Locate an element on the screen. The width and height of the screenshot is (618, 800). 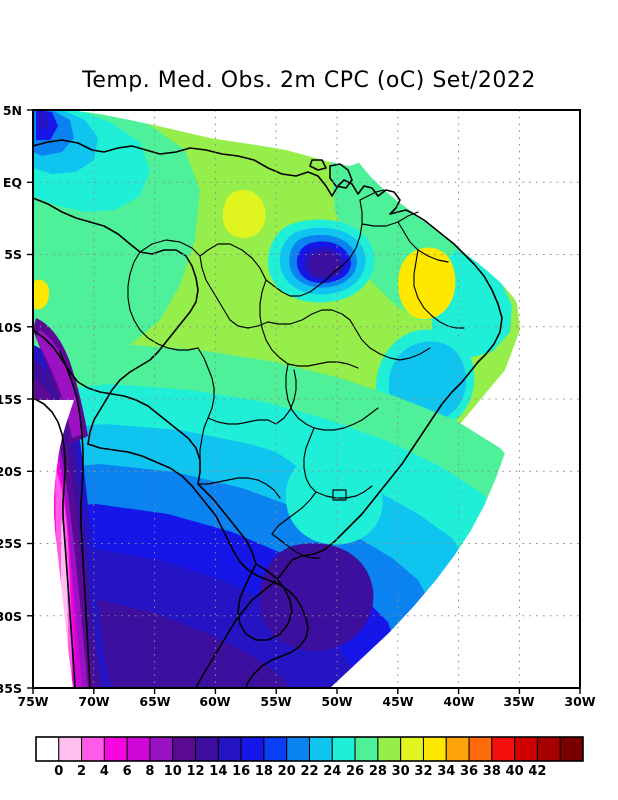
band-14-16-nw is located at coordinates (43, 120).